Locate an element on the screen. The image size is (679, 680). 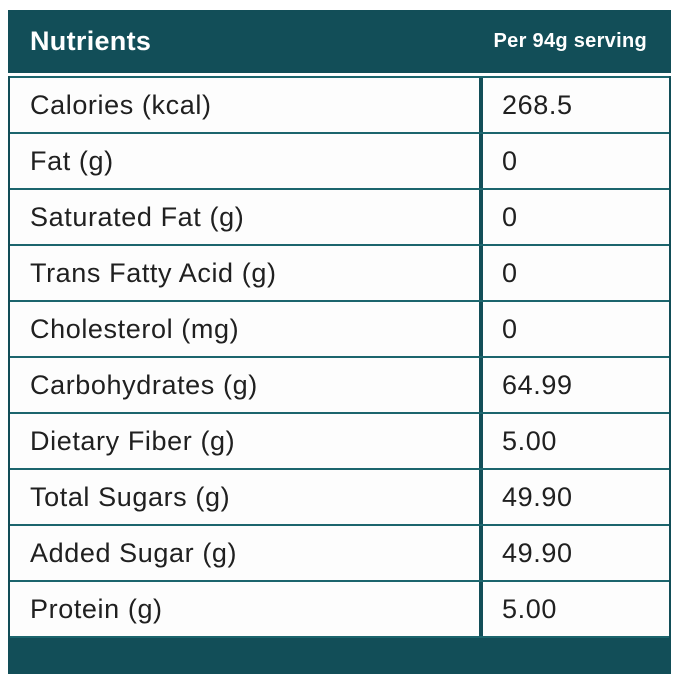
table-row-protein: Protein (g) 5.00 is located at coordinates (339, 610).